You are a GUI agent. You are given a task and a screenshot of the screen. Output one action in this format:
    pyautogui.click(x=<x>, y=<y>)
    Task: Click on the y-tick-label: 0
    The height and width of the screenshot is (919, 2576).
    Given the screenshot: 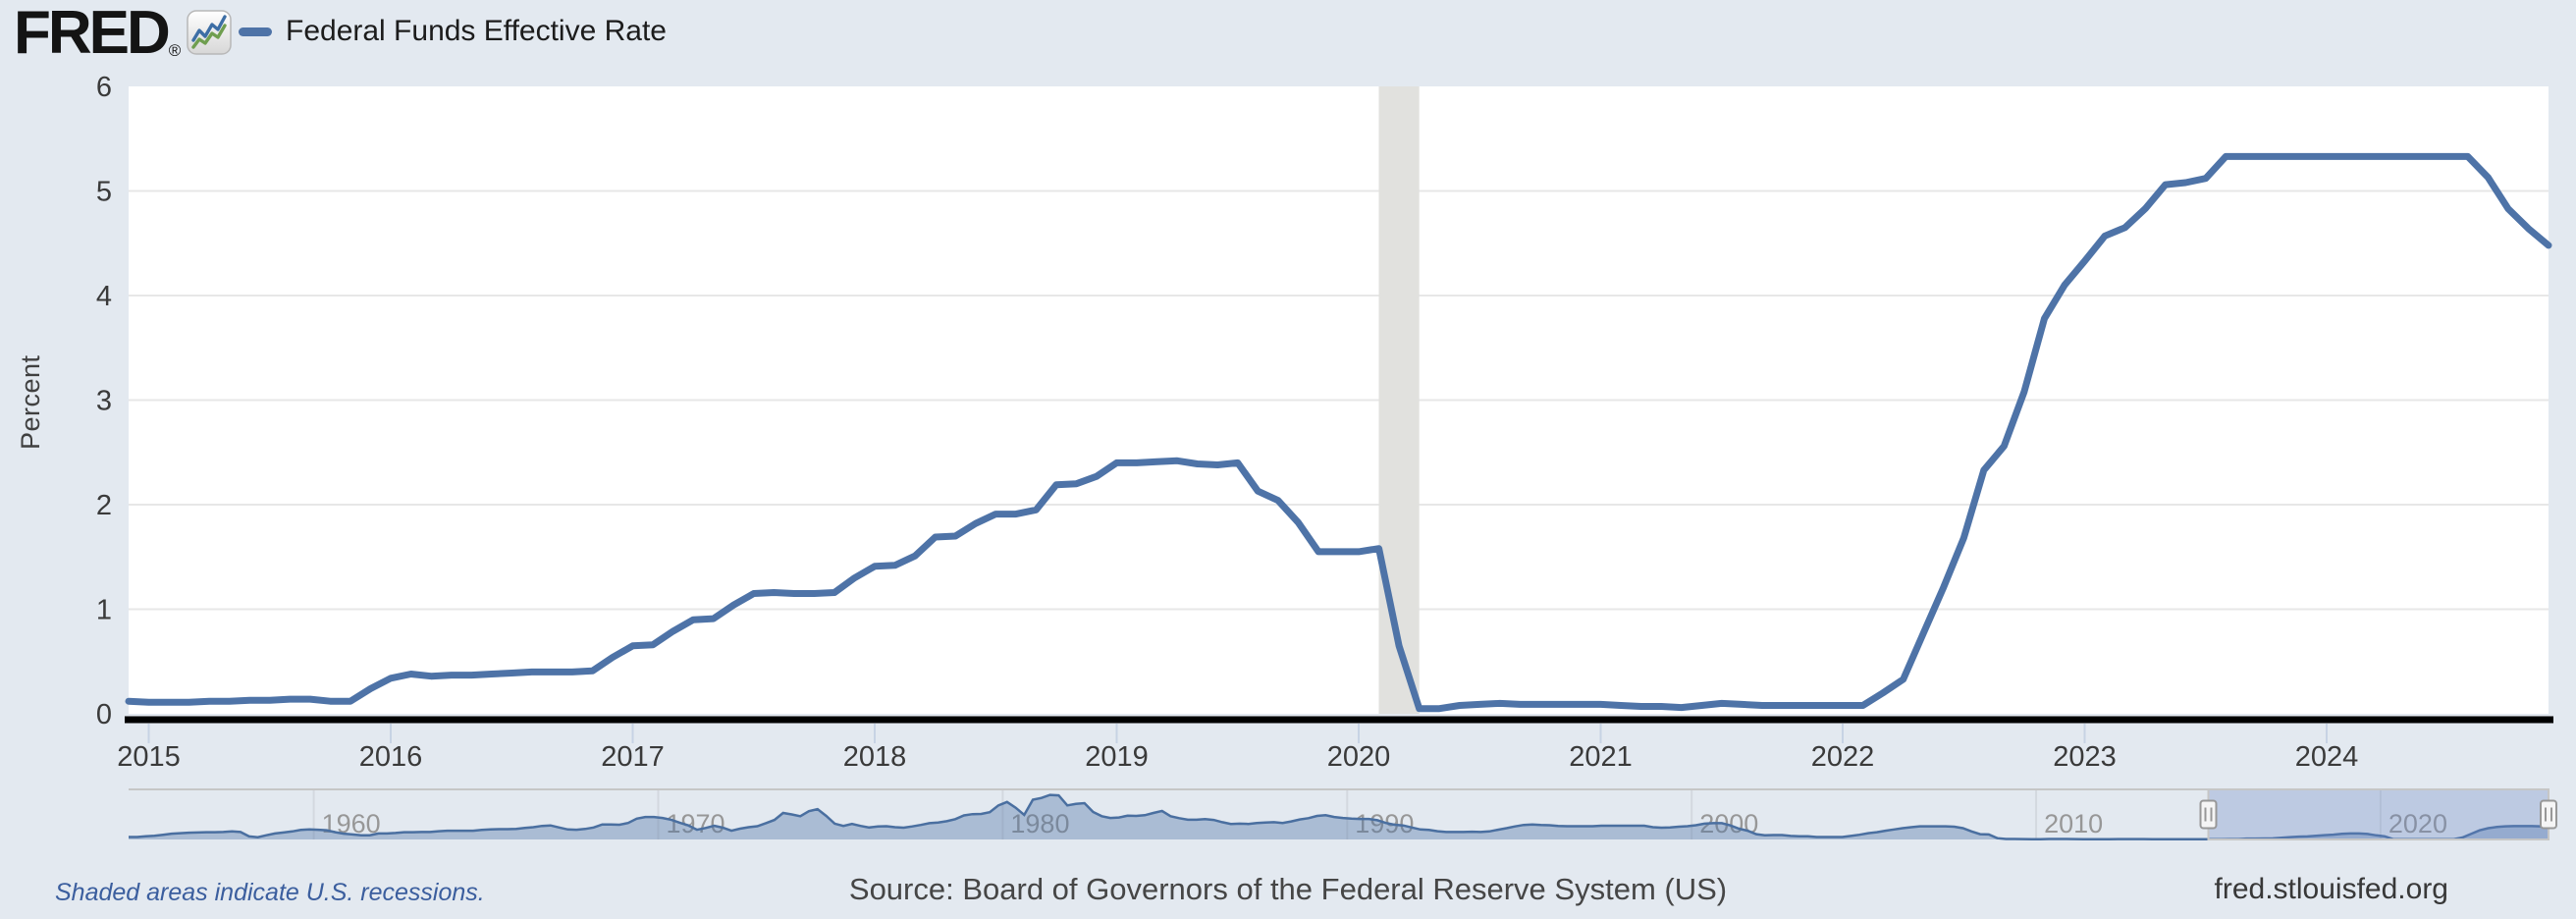 What is the action you would take?
    pyautogui.click(x=104, y=714)
    